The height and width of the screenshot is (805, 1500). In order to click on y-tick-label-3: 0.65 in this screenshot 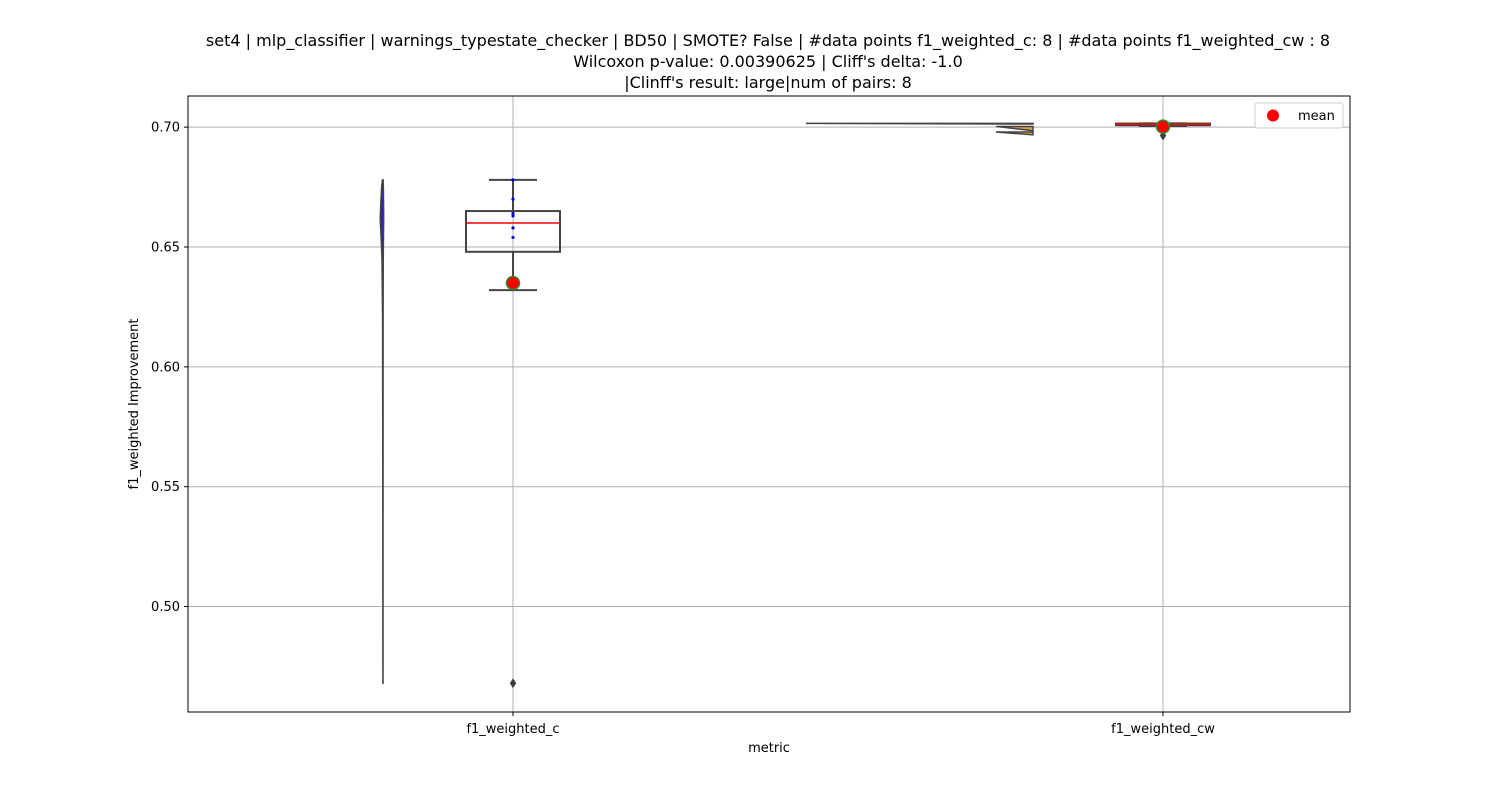, I will do `click(165, 248)`.